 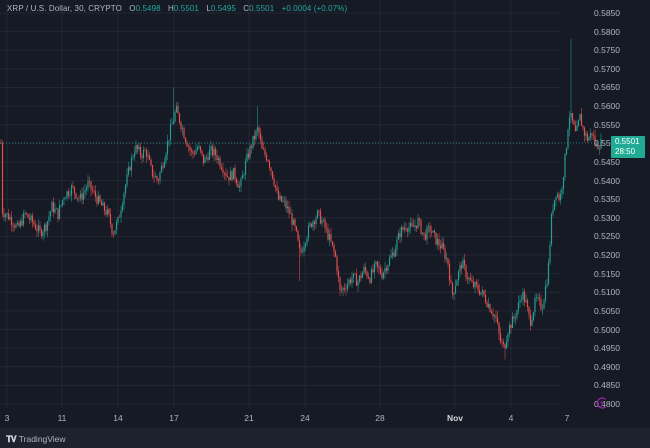 I want to click on last-price-label: 0.5501 28:50, so click(x=628, y=147).